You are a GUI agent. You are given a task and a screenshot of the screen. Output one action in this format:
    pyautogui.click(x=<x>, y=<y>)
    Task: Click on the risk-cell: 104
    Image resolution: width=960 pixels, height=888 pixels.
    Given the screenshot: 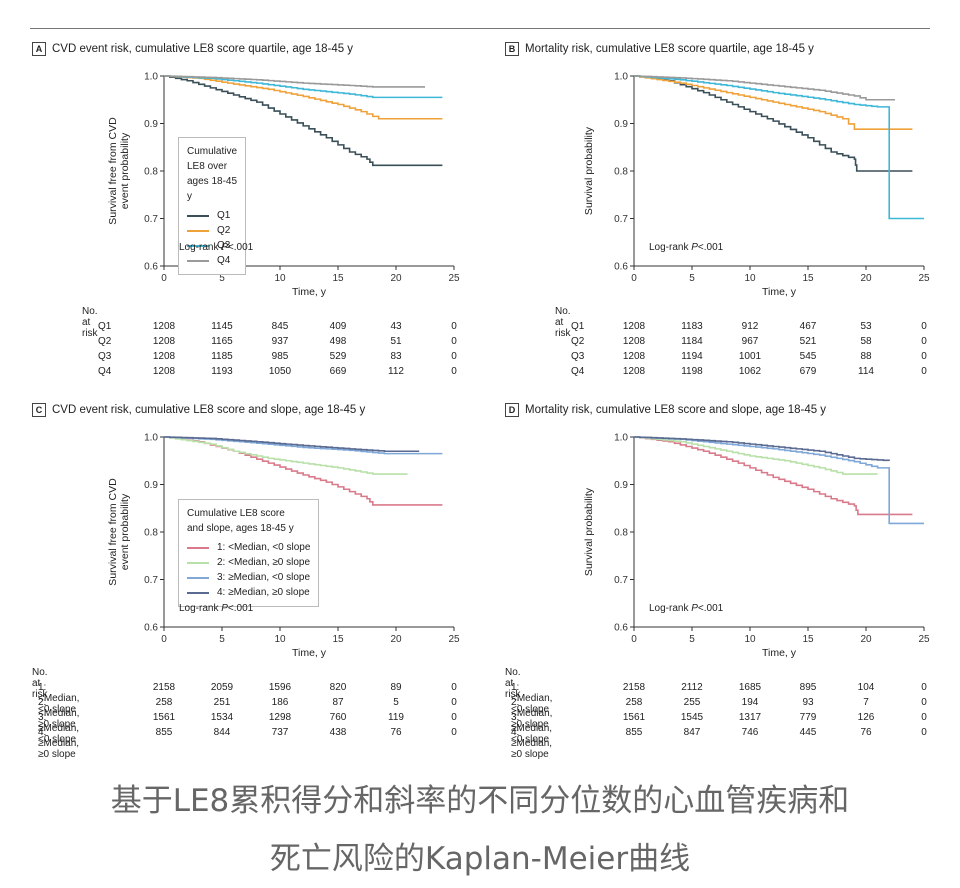 What is the action you would take?
    pyautogui.click(x=866, y=687)
    